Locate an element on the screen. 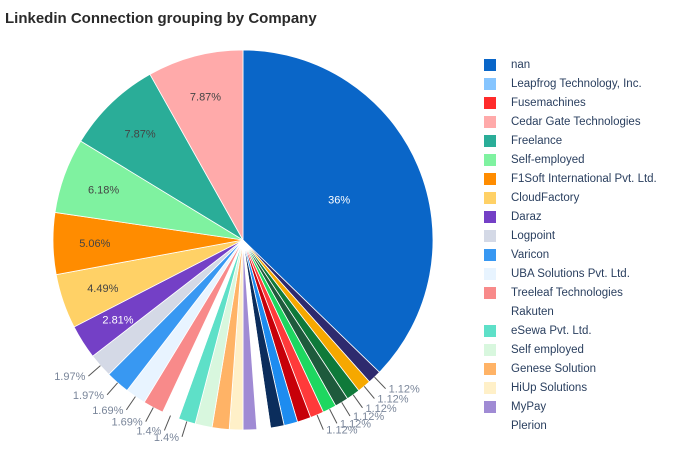  legend-label: Leapfrog Technology, Inc. is located at coordinates (576, 83).